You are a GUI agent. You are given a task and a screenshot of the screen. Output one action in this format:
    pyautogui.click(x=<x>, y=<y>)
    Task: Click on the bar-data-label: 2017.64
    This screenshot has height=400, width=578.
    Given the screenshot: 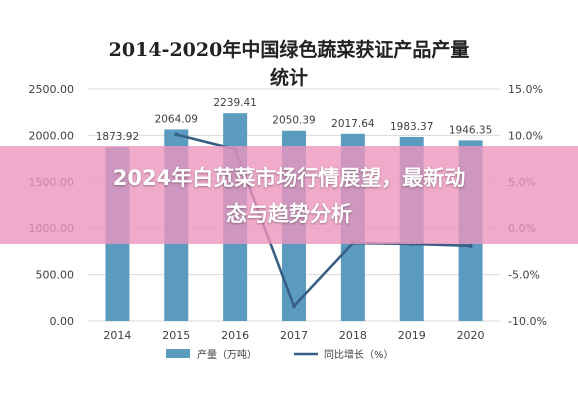 What is the action you would take?
    pyautogui.click(x=353, y=124)
    